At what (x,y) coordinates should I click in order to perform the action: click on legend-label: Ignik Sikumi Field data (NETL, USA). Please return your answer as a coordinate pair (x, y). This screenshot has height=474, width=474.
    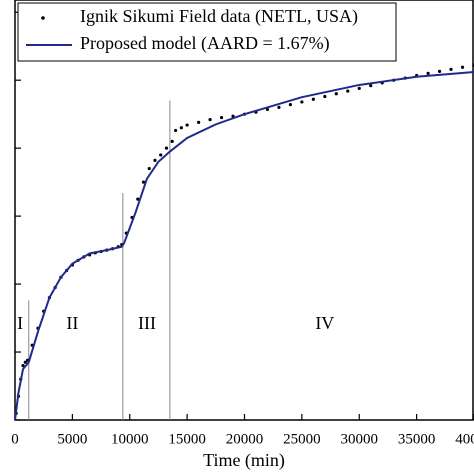
    Looking at the image, I should click on (219, 16).